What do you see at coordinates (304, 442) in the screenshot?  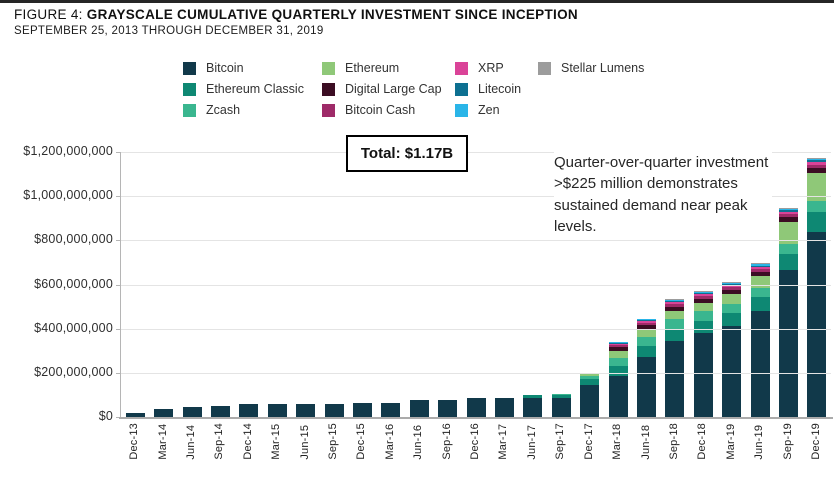 I see `x-axis-label: Jun-15` at bounding box center [304, 442].